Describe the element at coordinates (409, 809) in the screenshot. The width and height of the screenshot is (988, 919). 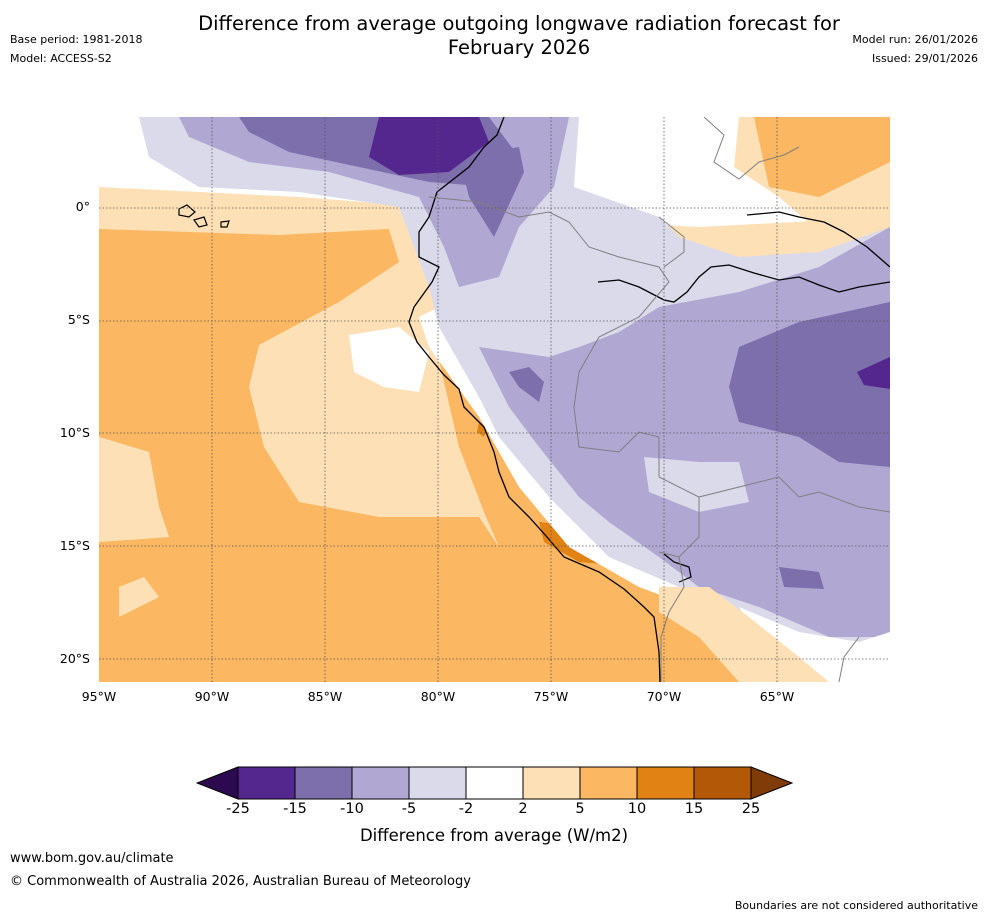
I see `colorbar-tick: -5` at that location.